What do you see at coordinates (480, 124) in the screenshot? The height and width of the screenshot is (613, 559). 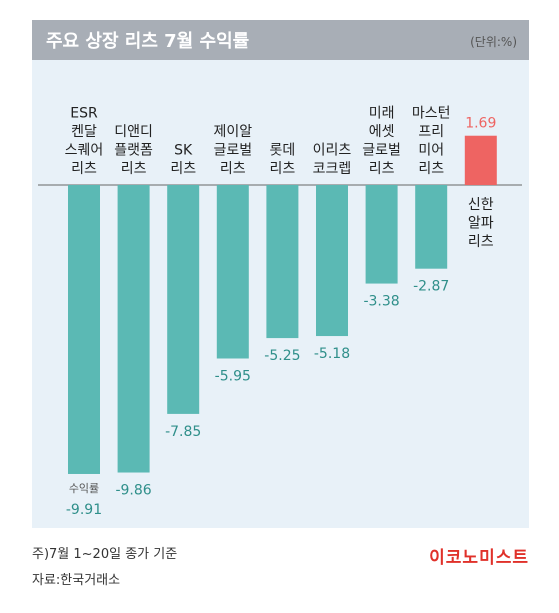 I see `value-label-8: 1.69` at bounding box center [480, 124].